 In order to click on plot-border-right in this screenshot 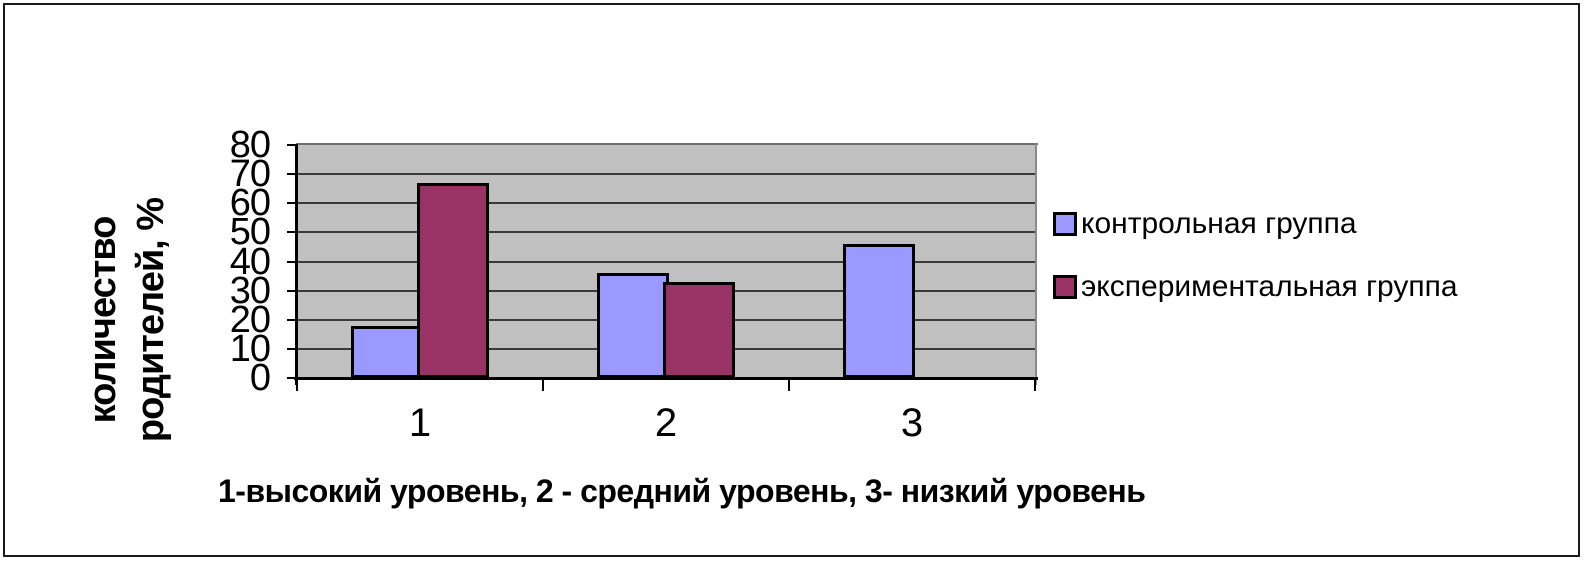, I will do `click(1036, 264)`.